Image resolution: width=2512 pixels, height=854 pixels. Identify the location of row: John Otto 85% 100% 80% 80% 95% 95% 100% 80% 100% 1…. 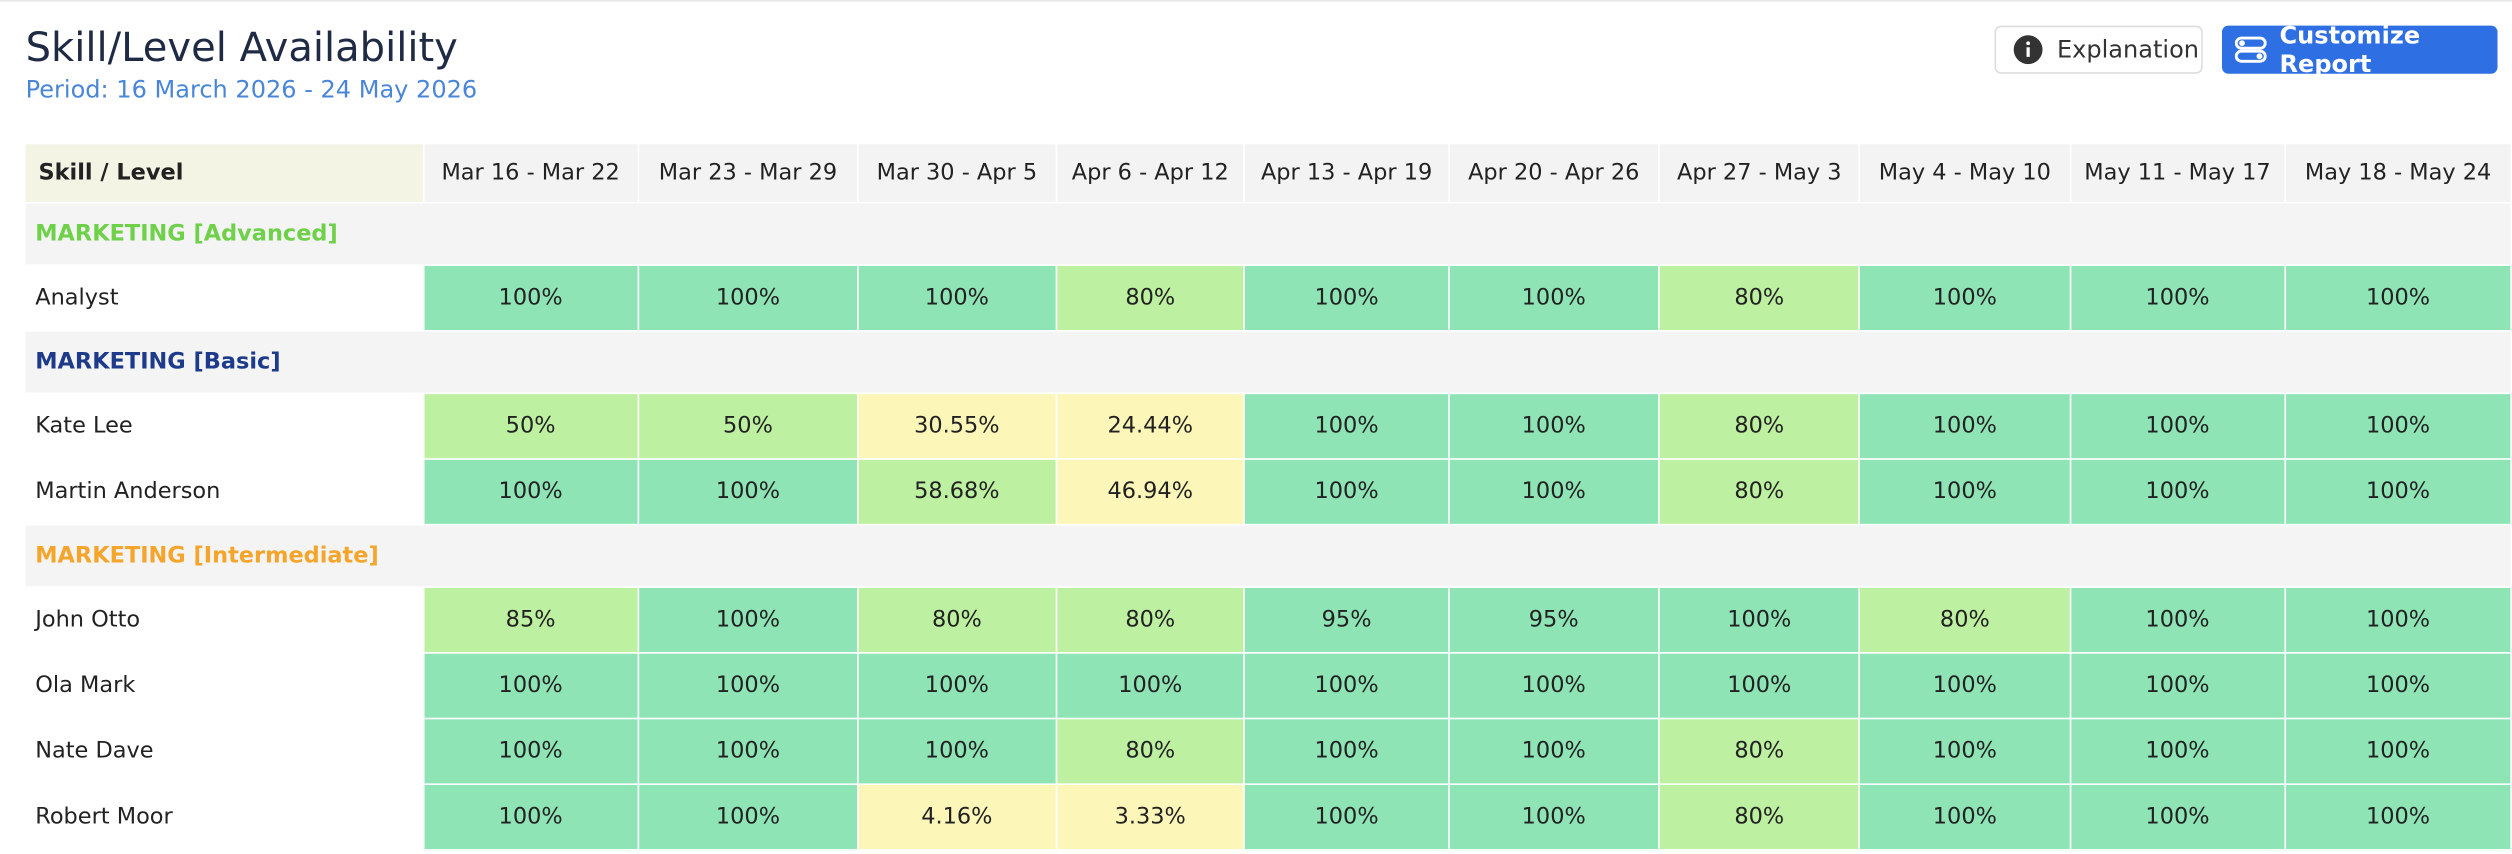
(1268, 620).